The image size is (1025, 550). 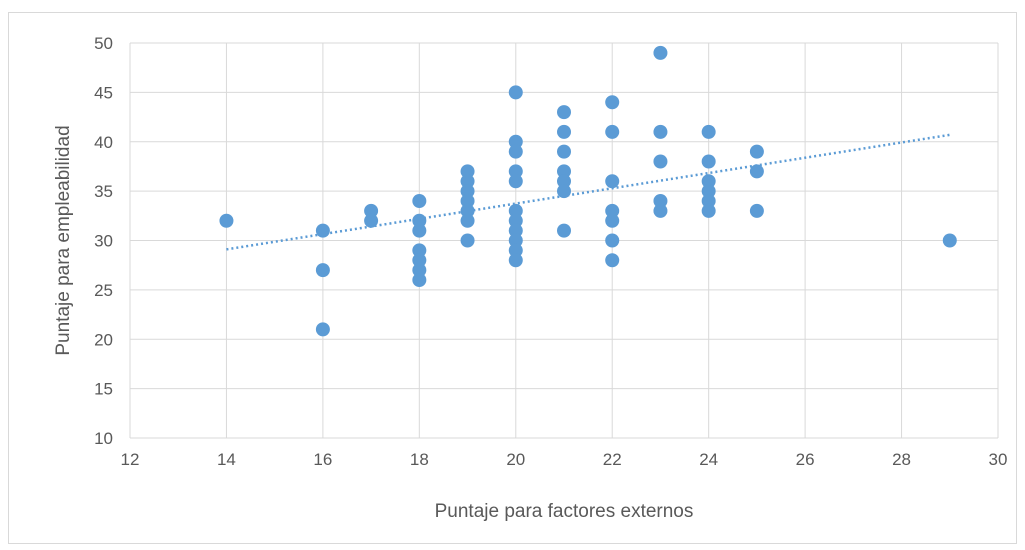 I want to click on y-tick-label: 35, so click(x=103, y=191).